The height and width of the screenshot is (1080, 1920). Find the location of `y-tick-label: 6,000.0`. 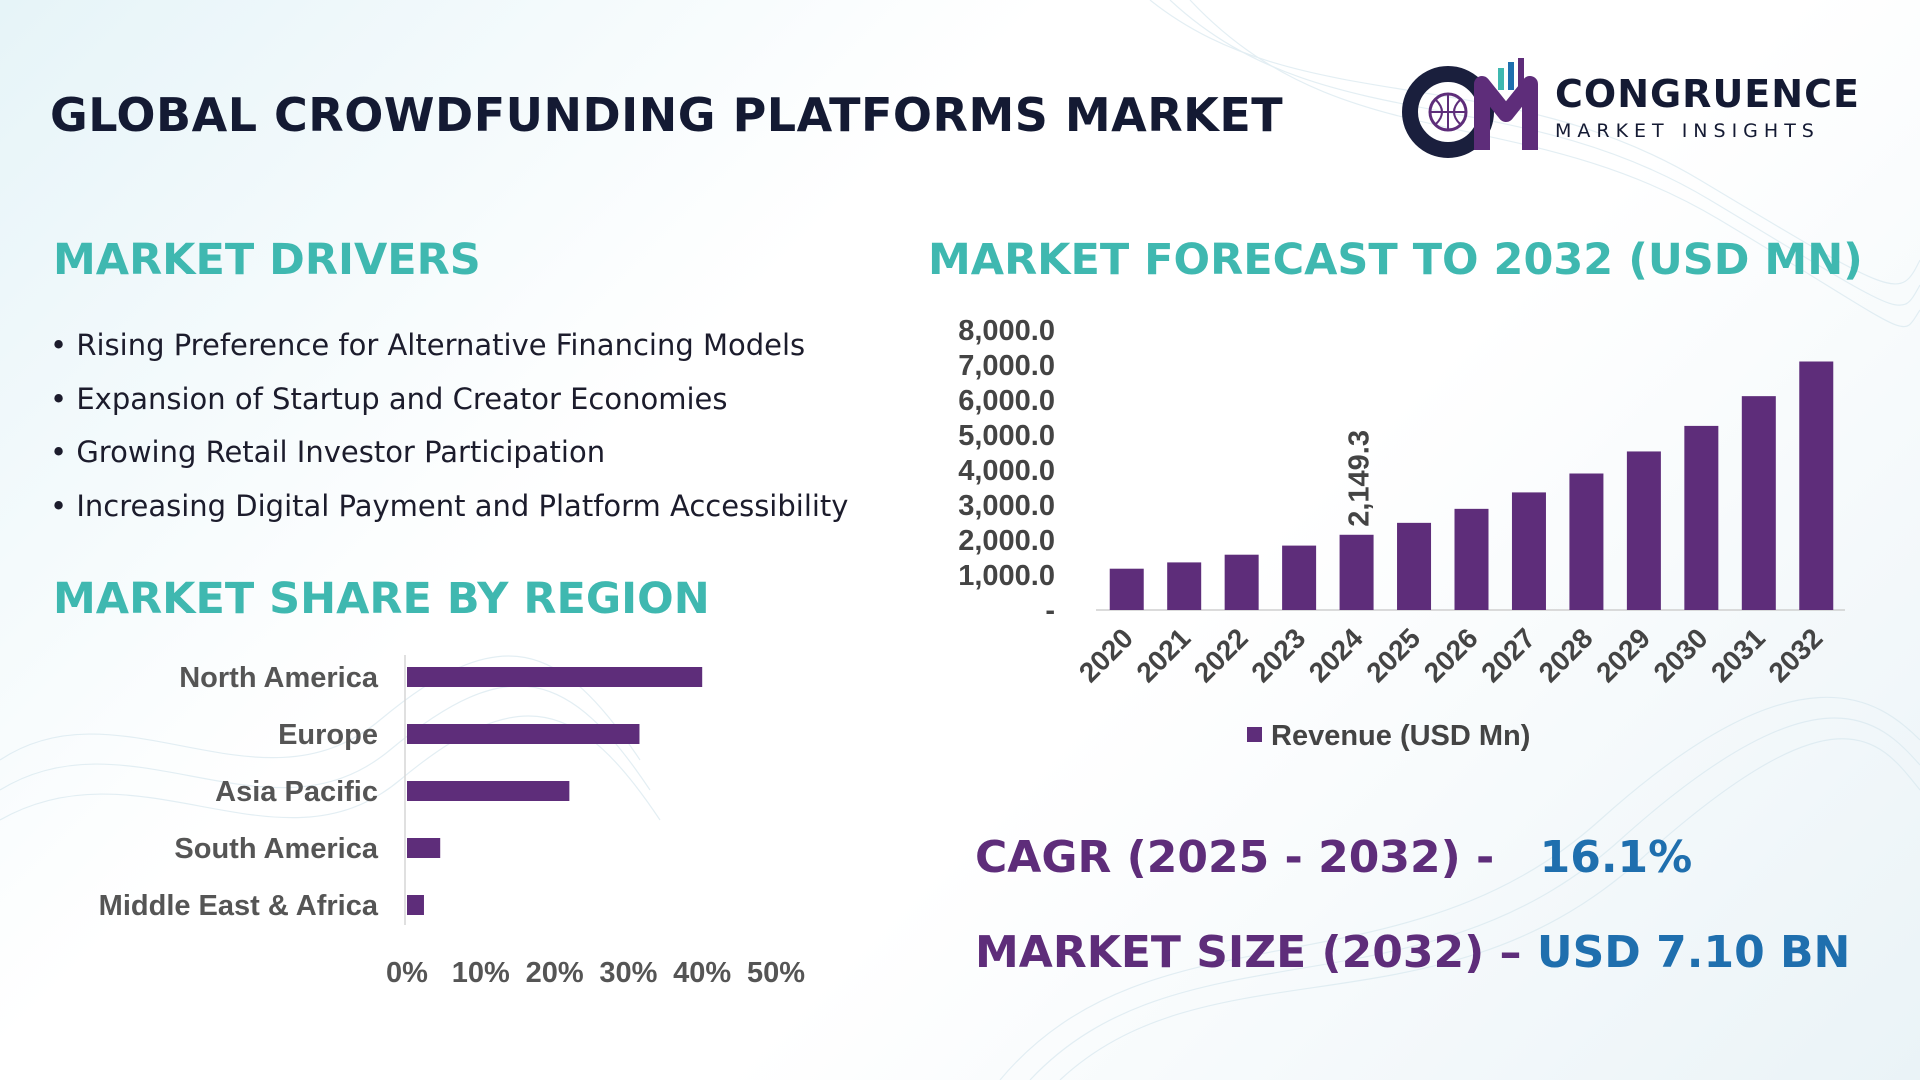

y-tick-label: 6,000.0 is located at coordinates (1006, 401).